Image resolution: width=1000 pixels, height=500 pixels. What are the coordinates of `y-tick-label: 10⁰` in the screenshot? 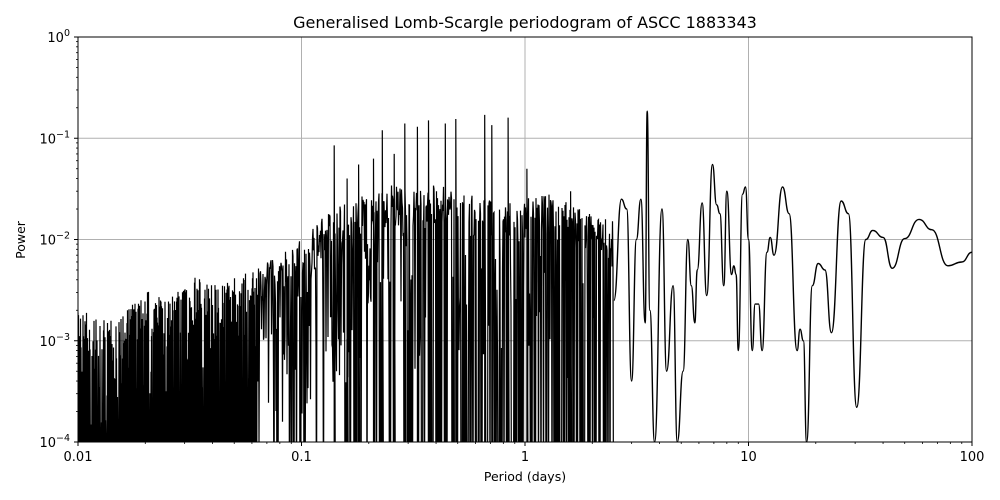 It's located at (58, 37).